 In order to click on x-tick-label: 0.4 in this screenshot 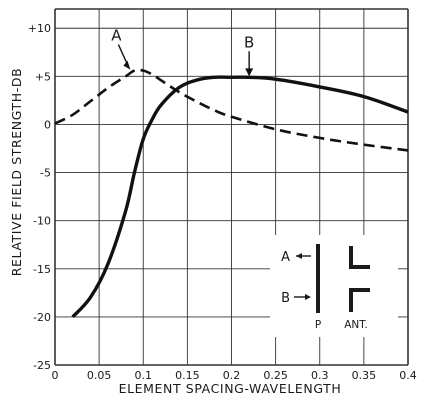, I will do `click(408, 375)`.